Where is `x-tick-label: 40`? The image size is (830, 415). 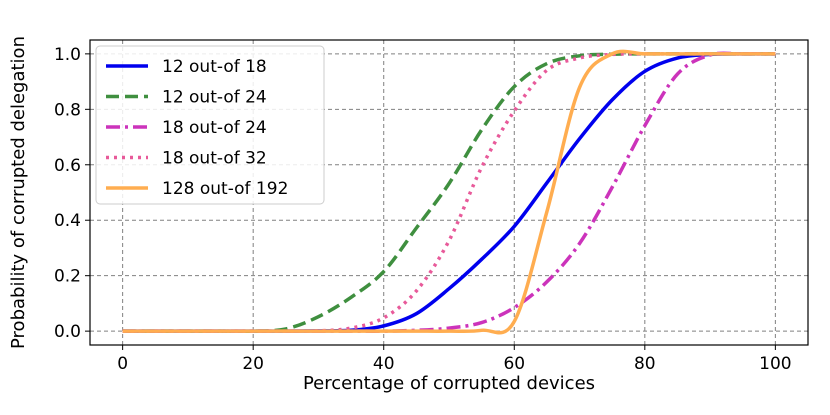
x-tick-label: 40 is located at coordinates (384, 364).